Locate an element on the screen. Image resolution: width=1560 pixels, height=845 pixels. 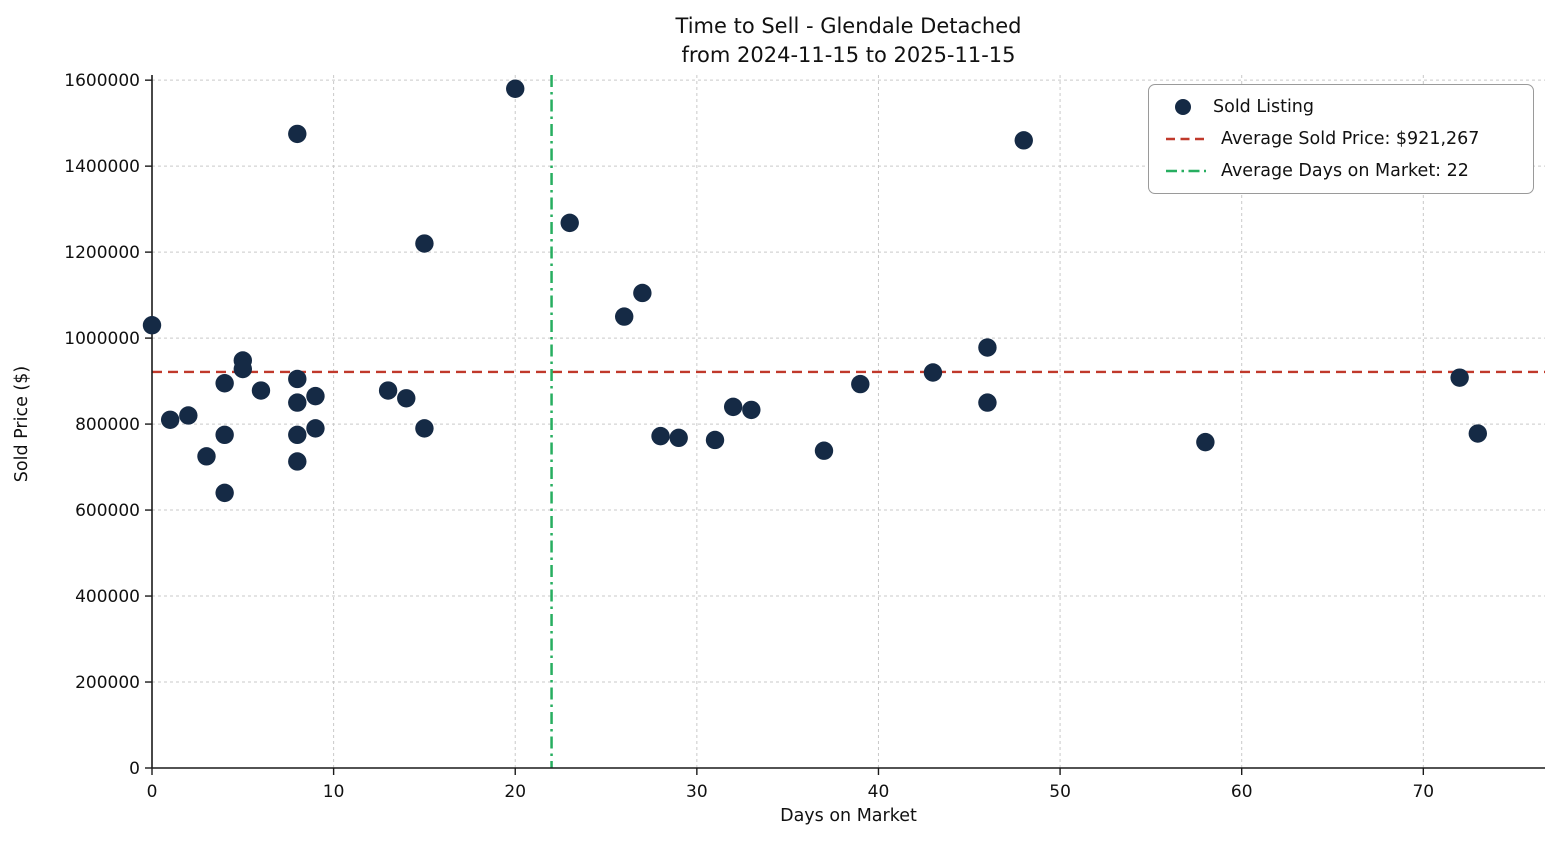
legend-item-avg-price: Average Sold Price: $921,267 is located at coordinates (1341, 139).